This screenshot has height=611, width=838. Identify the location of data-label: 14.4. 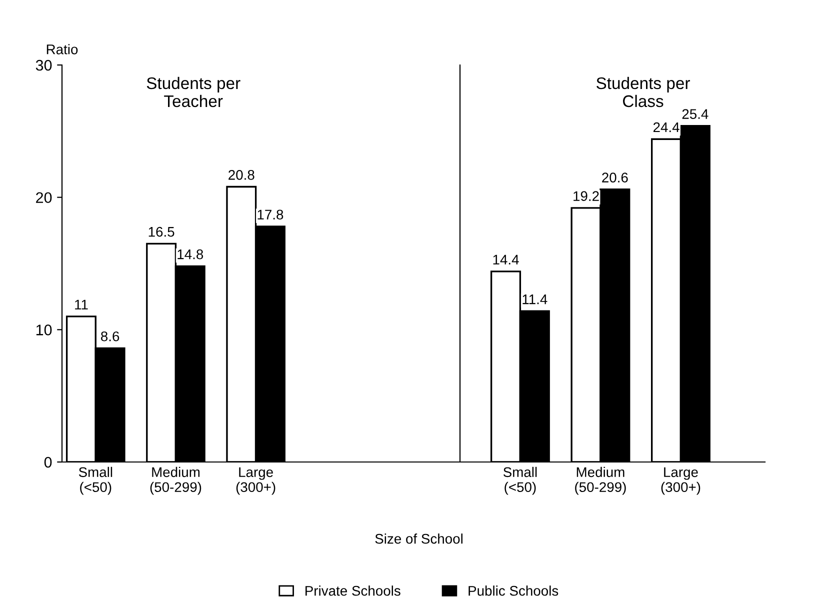
(506, 259).